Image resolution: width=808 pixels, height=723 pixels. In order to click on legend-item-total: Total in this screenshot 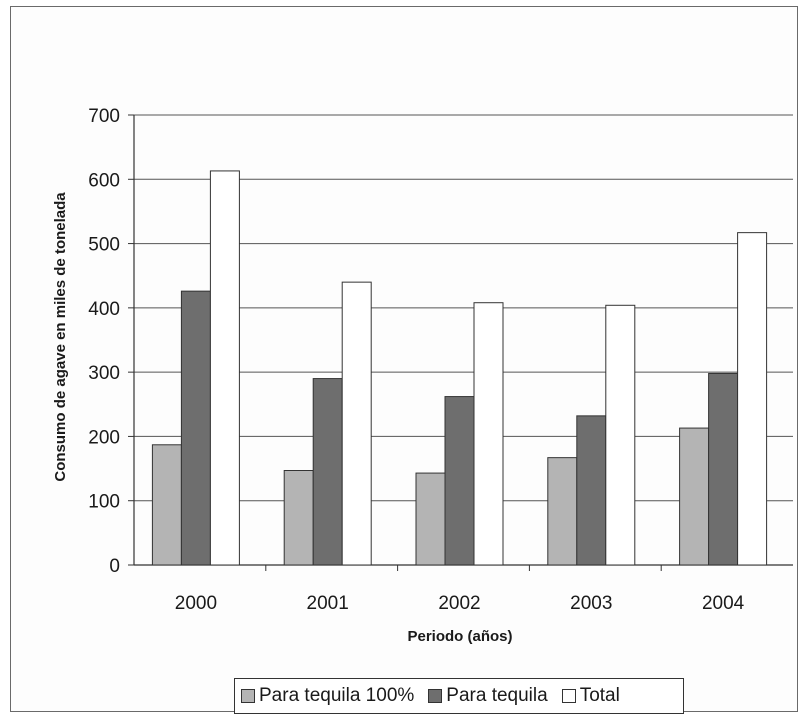, I will do `click(590, 696)`.